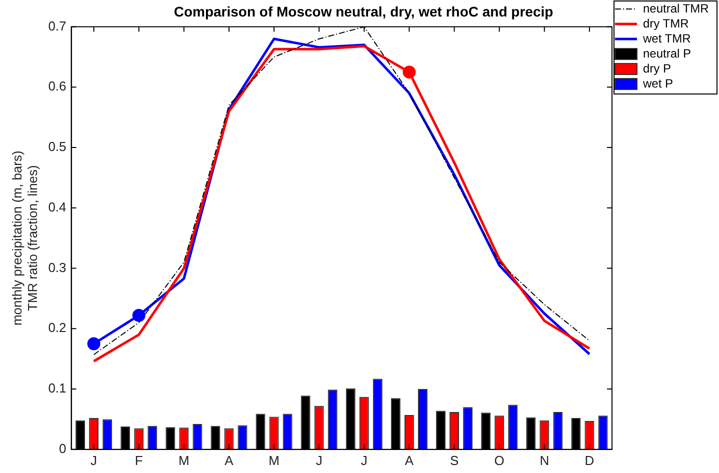 This screenshot has height=473, width=719. Describe the element at coordinates (57, 206) in the screenshot. I see `y-tick-label: 0.4` at that location.